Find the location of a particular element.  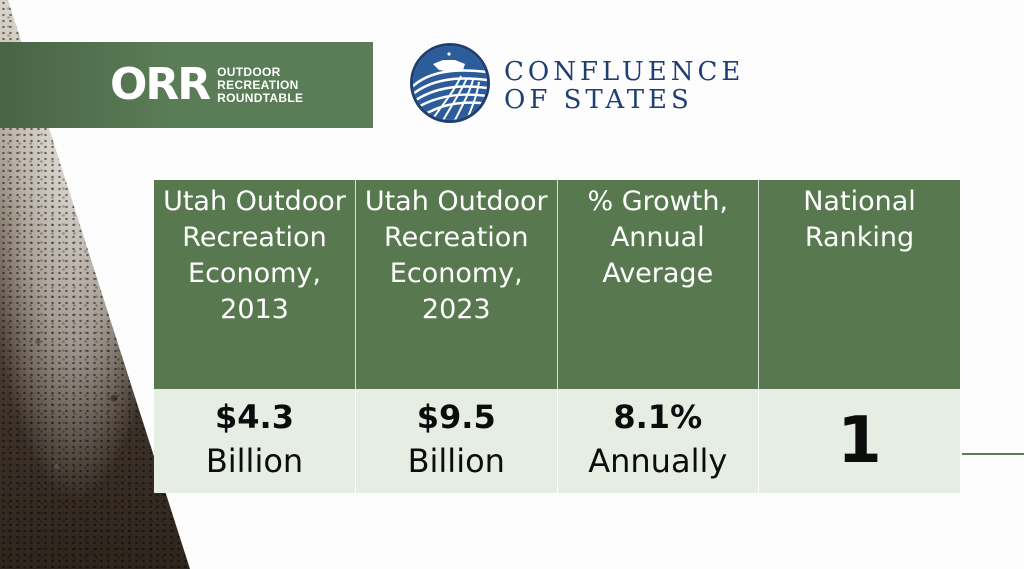

orr-word-recreation: RECREATION is located at coordinates (258, 84).